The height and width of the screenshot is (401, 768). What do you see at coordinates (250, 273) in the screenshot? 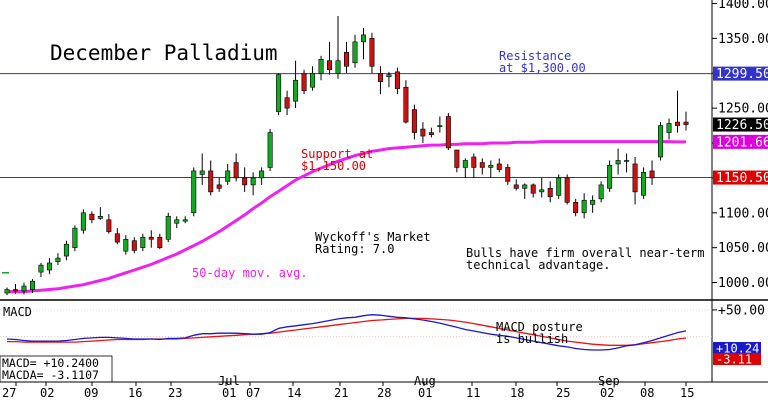
I see `moving-average-label: 50-day mov. avg.` at bounding box center [250, 273].